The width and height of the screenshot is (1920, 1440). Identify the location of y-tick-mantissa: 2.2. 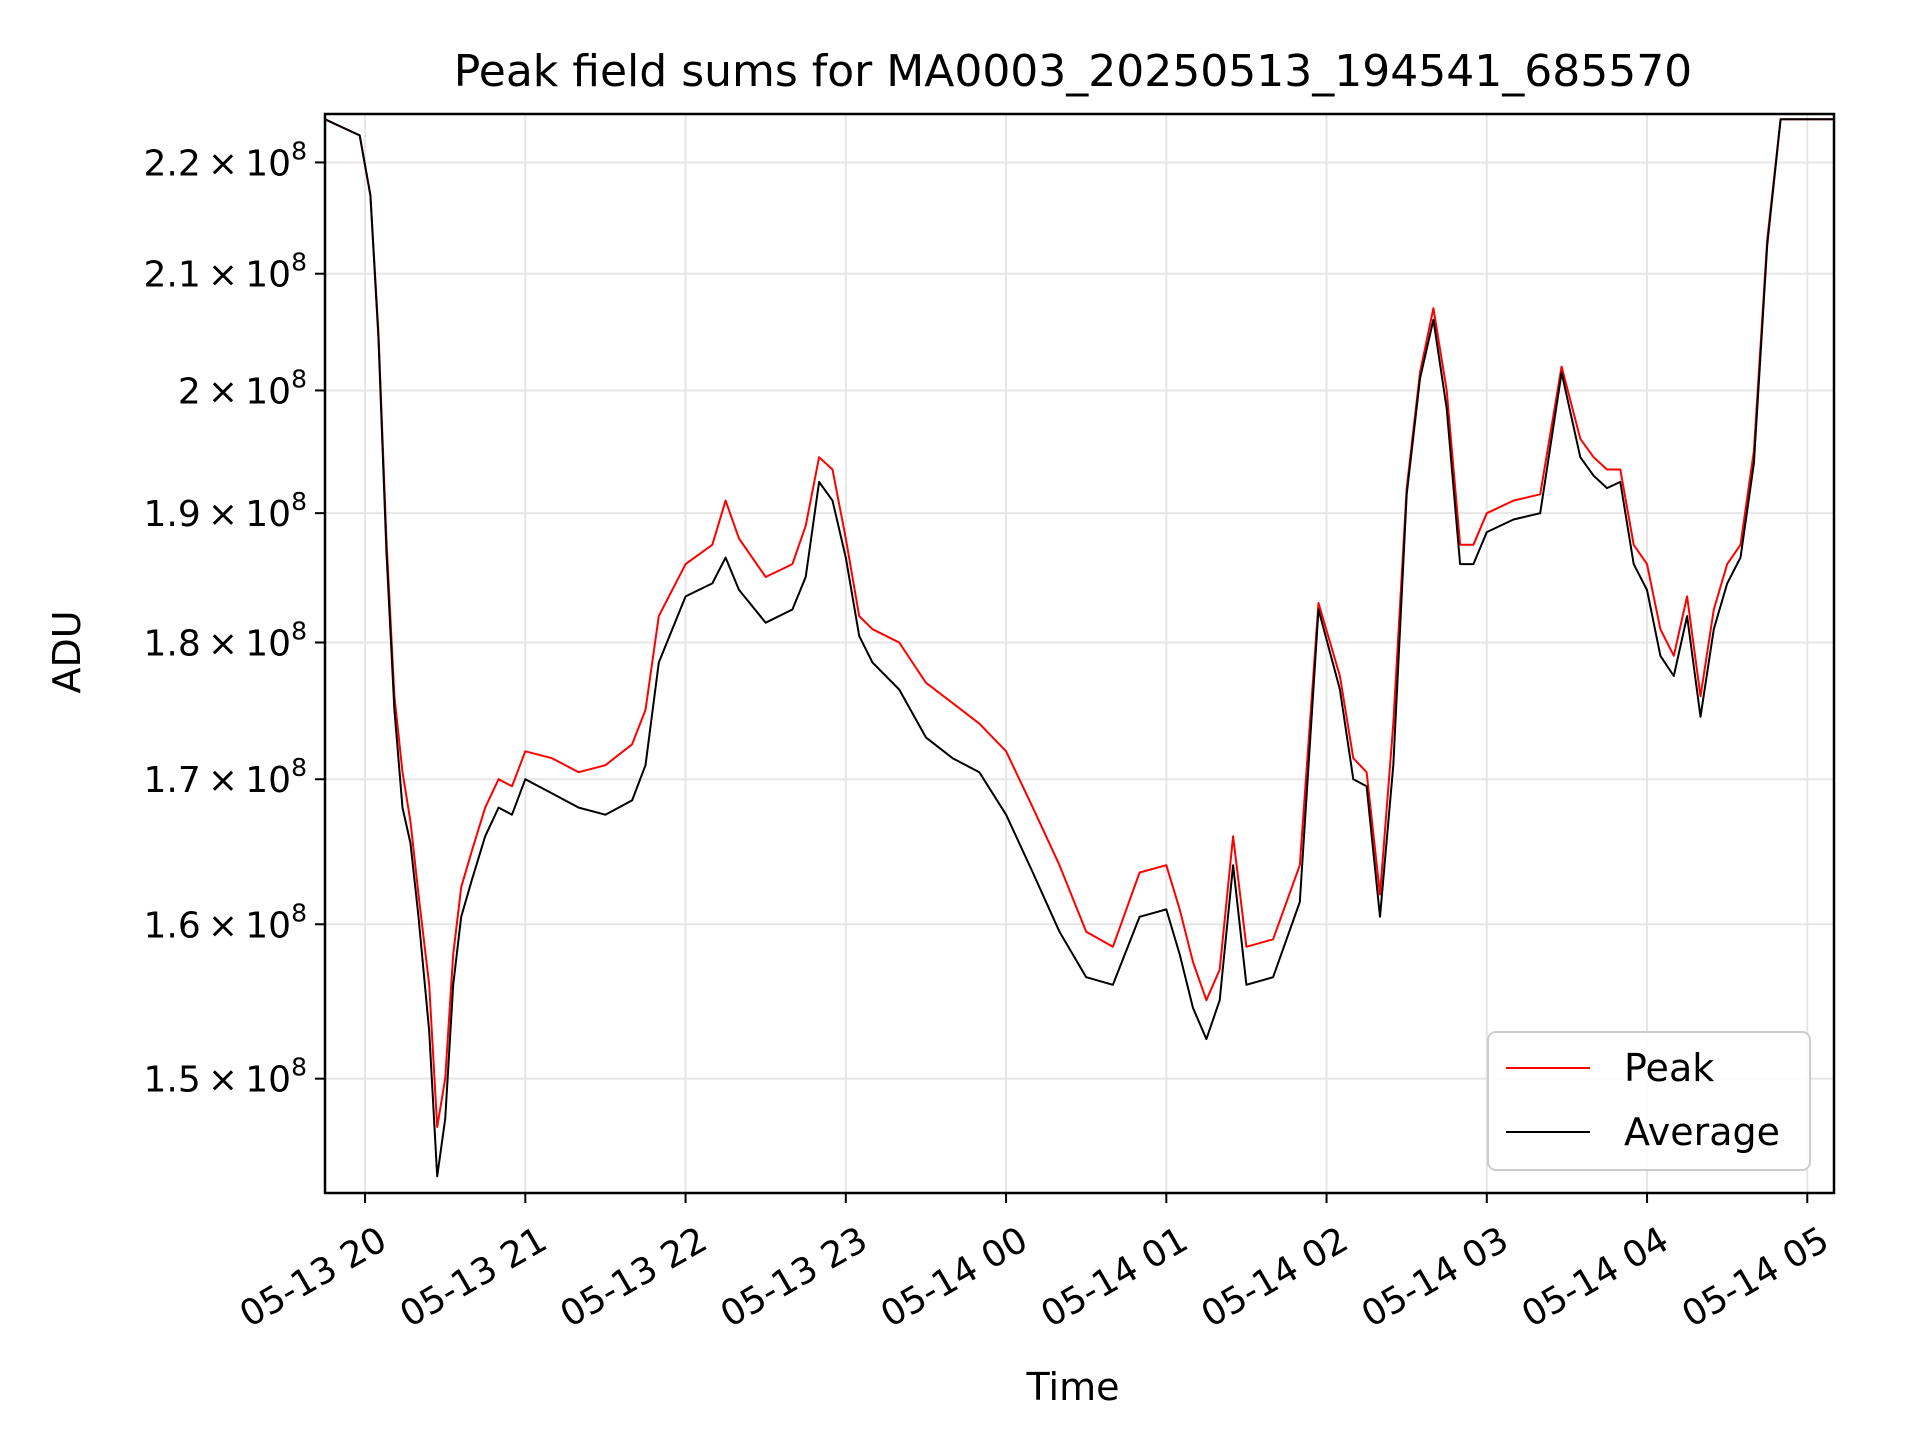
(171, 163).